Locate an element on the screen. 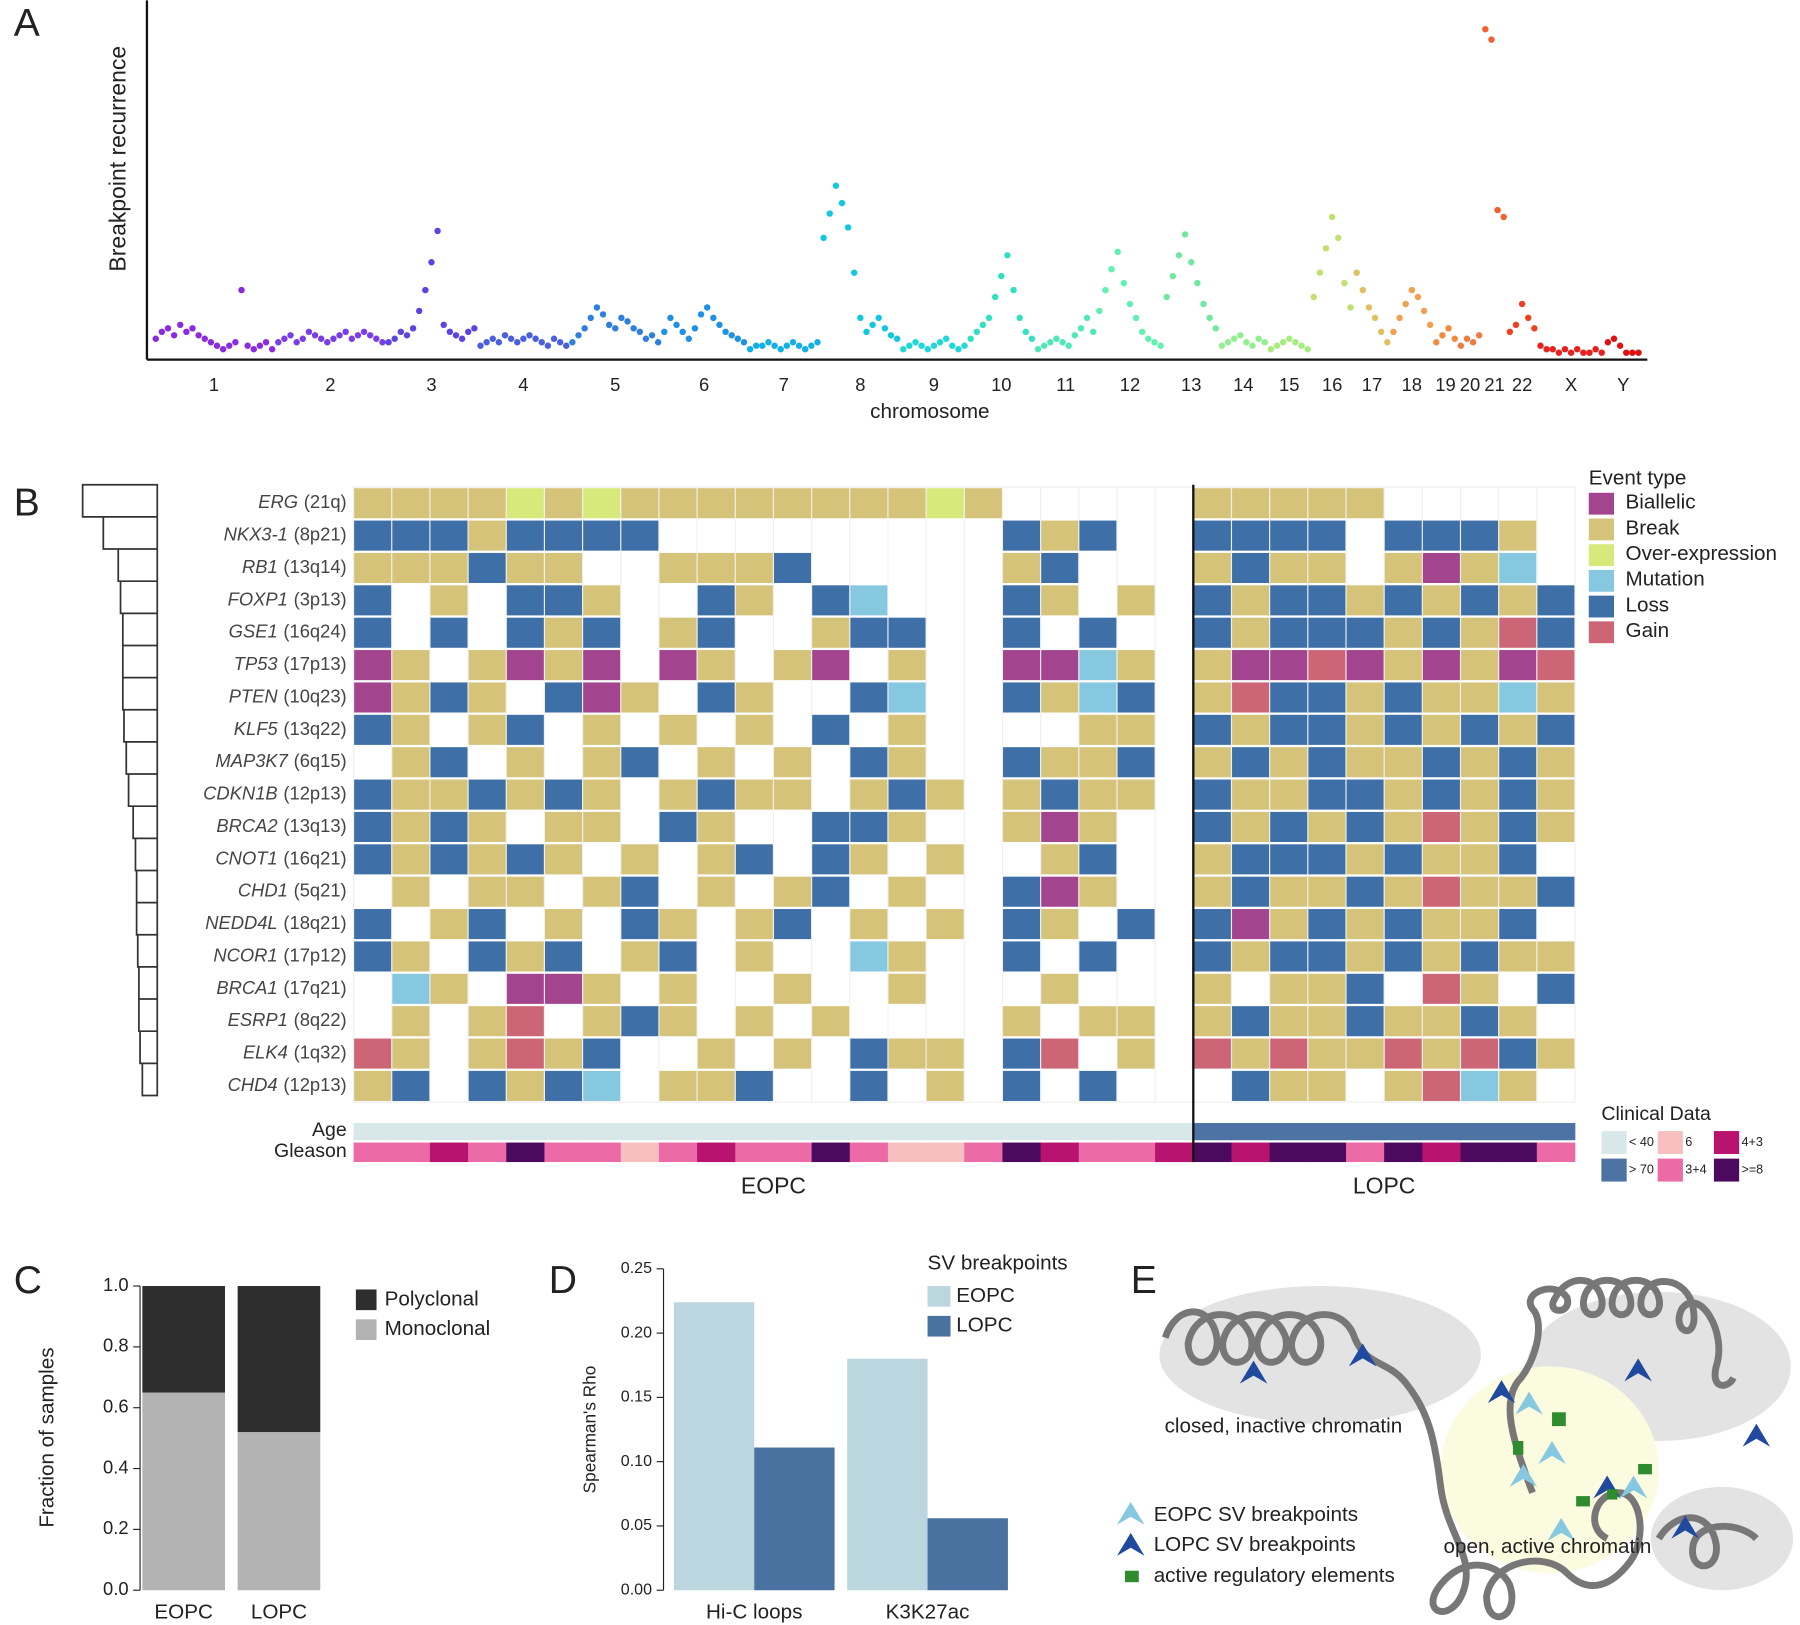 The width and height of the screenshot is (1800, 1625). legend-title: Clinical Data is located at coordinates (1656, 1114).